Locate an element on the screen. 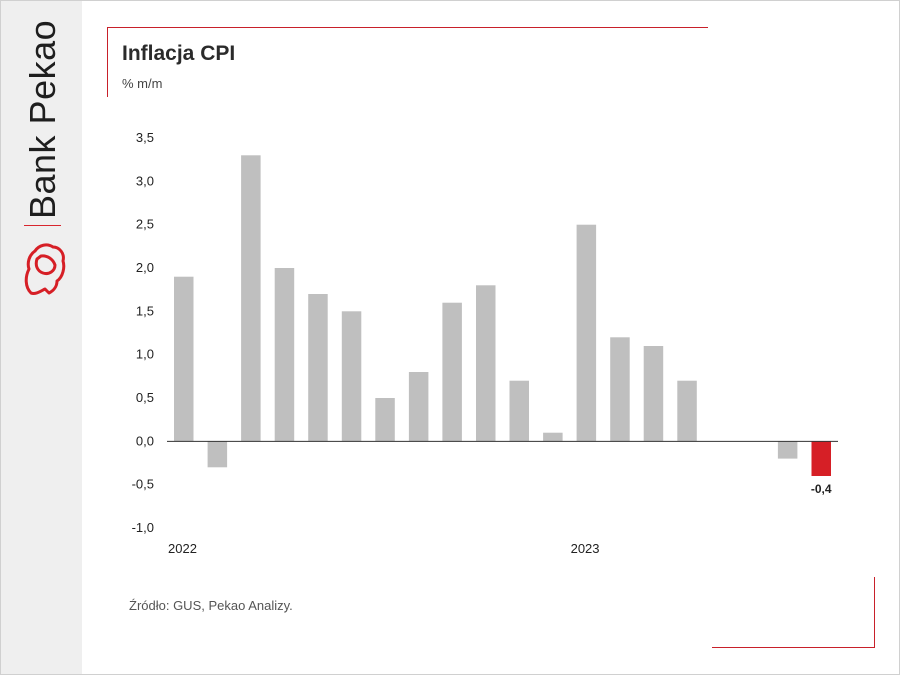 The image size is (900, 675). y-tick-label: 0,0 is located at coordinates (145, 440).